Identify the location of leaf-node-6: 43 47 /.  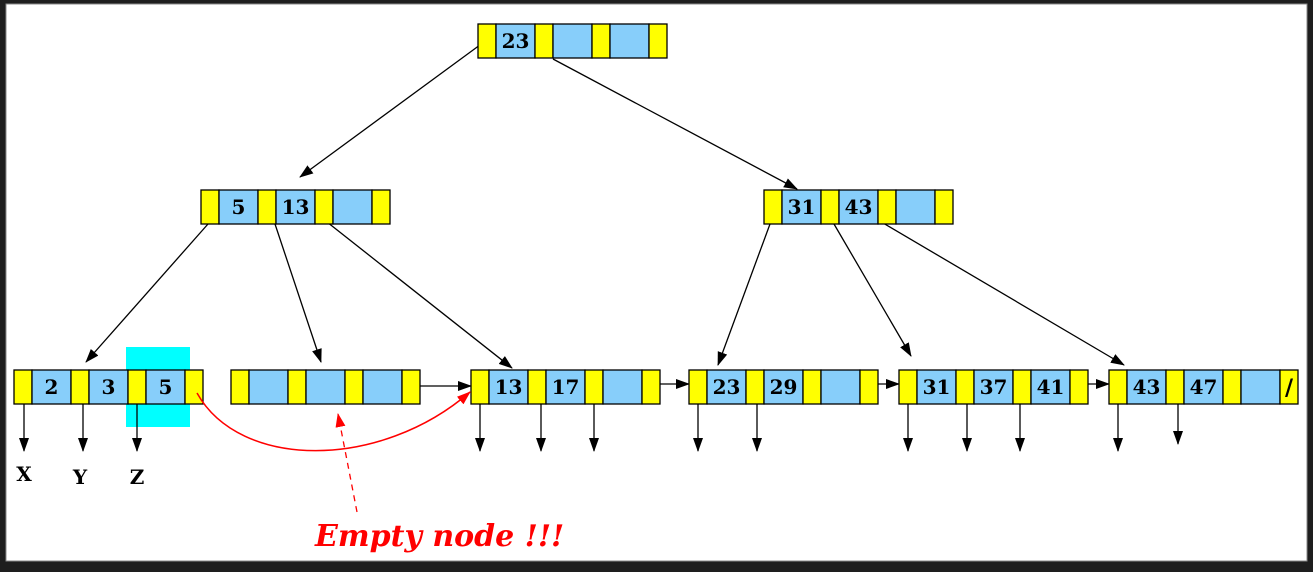
(1203, 387).